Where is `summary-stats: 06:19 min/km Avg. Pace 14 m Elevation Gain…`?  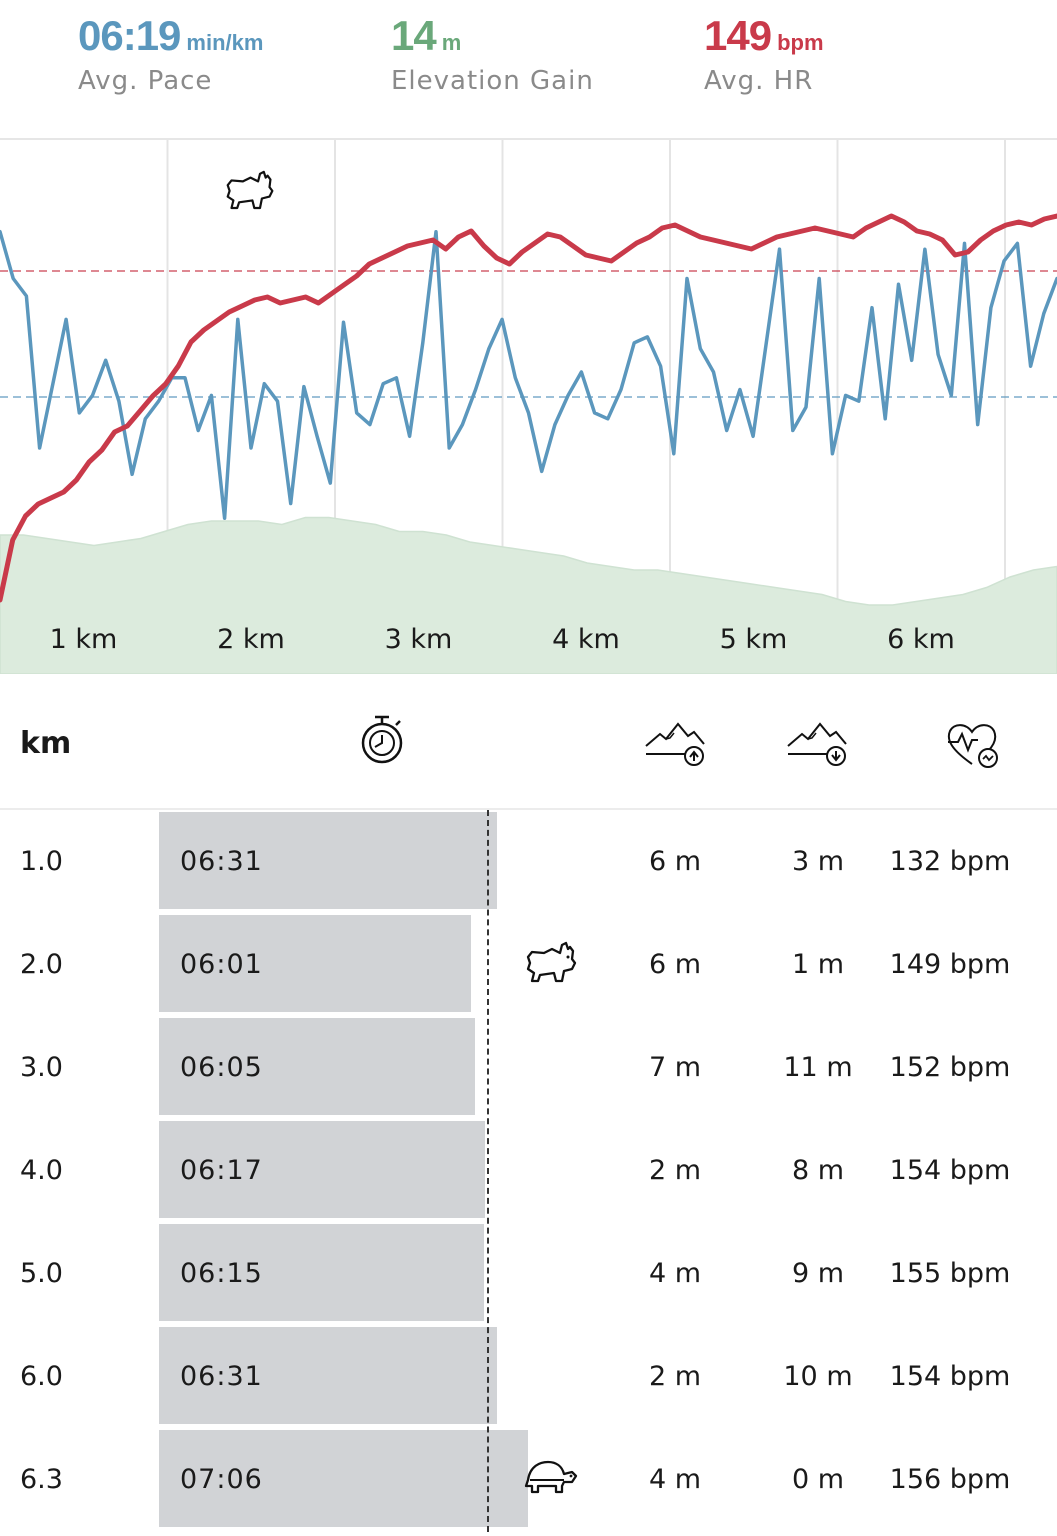 summary-stats: 06:19 min/km Avg. Pace 14 m Elevation Gain… is located at coordinates (528, 70).